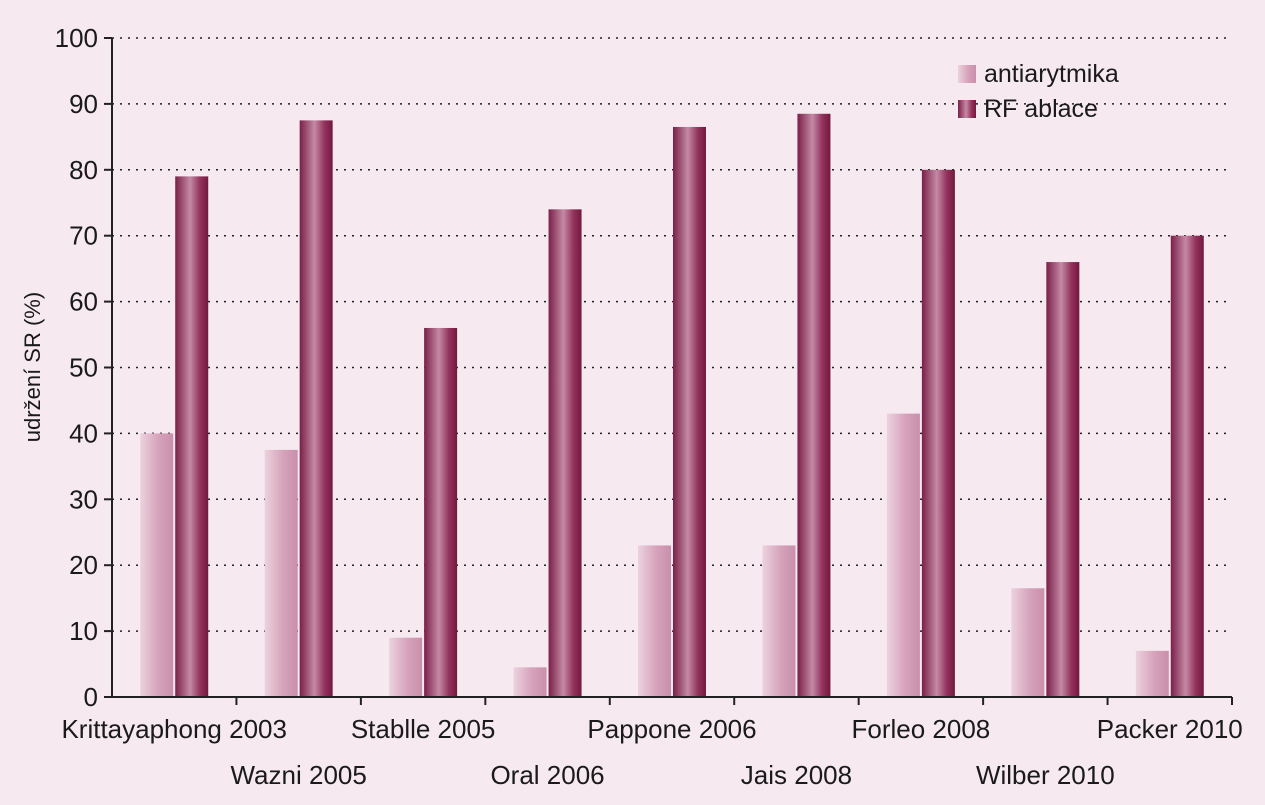 The height and width of the screenshot is (805, 1265). Describe the element at coordinates (83, 565) in the screenshot. I see `y-tick-label: 20` at that location.